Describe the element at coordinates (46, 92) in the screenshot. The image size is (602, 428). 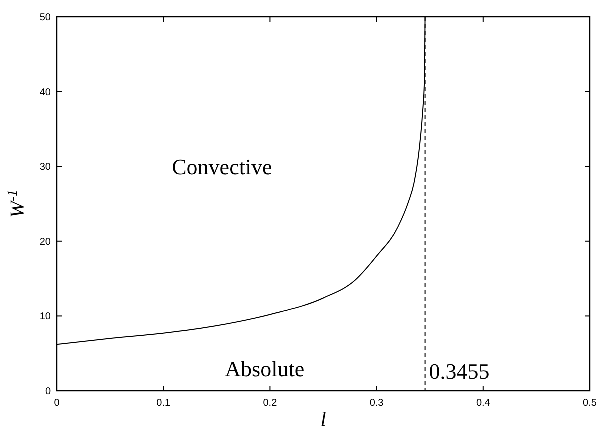
I see `y-tick-label: 40` at that location.